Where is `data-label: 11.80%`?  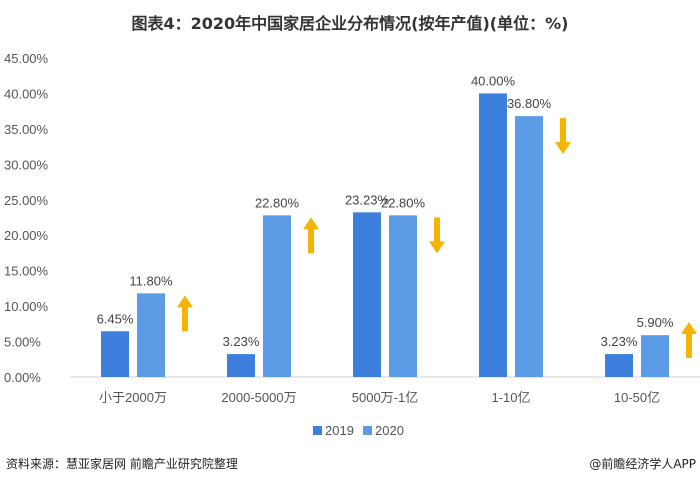 data-label: 11.80% is located at coordinates (151, 280).